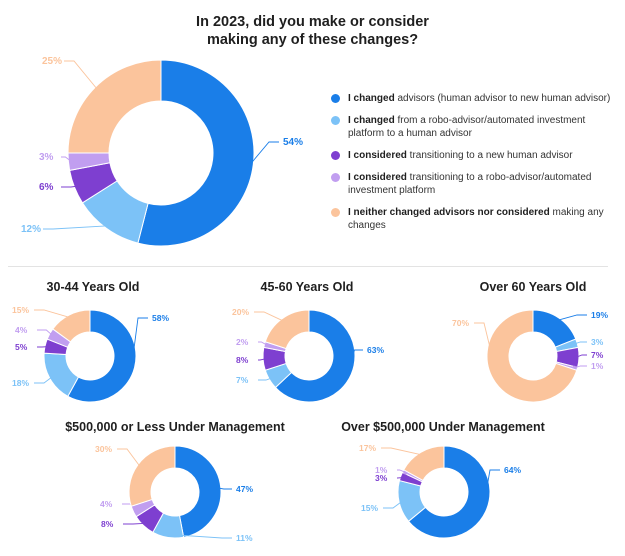  What do you see at coordinates (576, 357) in the screenshot?
I see `leader-dot-over-60-considered-human` at bounding box center [576, 357].